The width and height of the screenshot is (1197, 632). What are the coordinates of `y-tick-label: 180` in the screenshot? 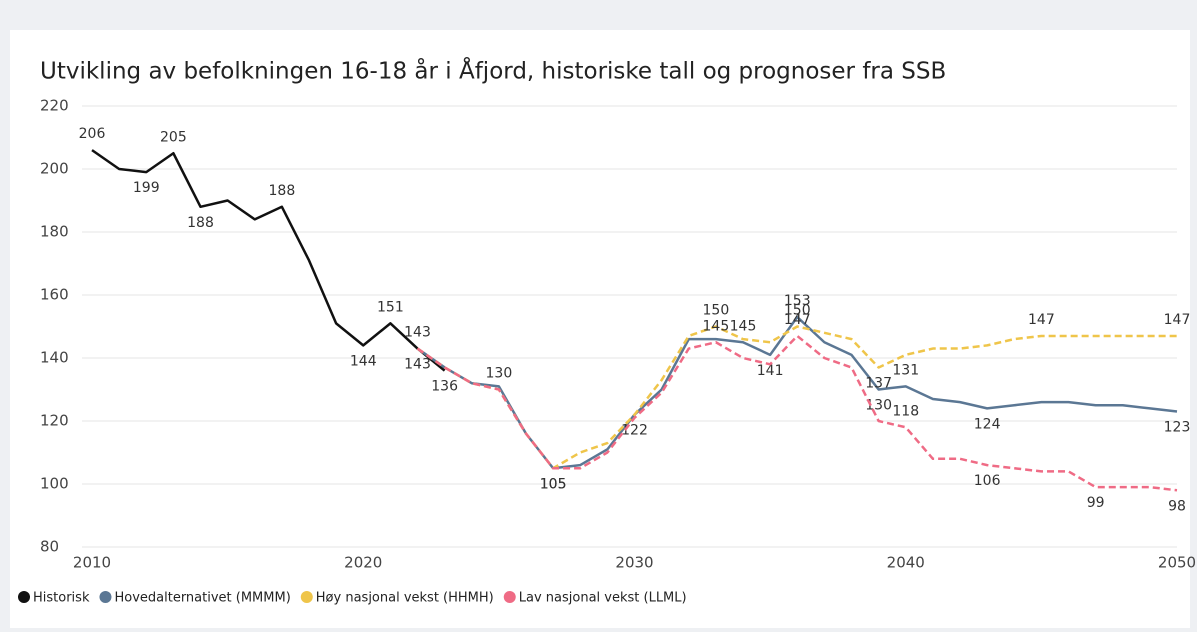 It's located at (54, 232).